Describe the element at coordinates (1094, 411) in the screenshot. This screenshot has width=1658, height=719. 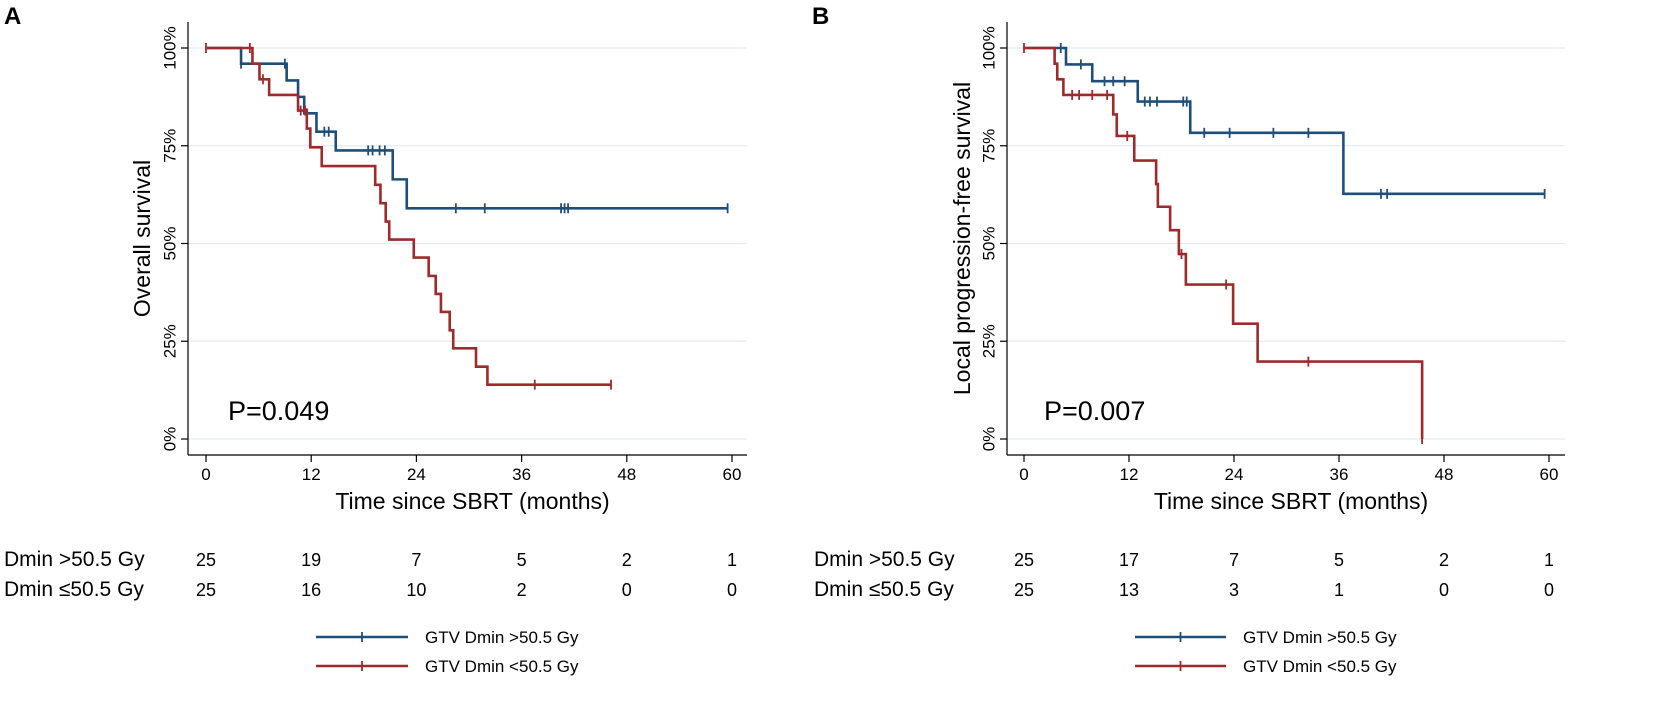
I see `p-value-annotation: P=0.007` at that location.